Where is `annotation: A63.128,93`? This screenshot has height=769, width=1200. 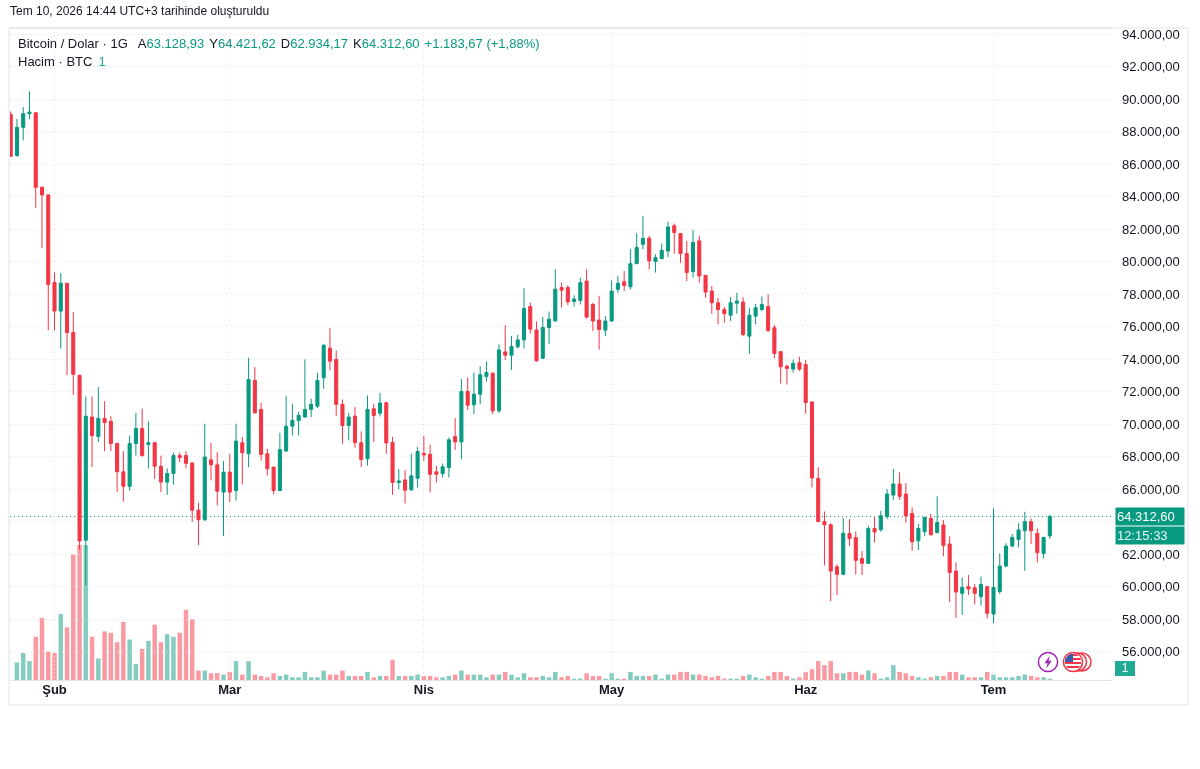
annotation: A63.128,93 is located at coordinates (171, 43).